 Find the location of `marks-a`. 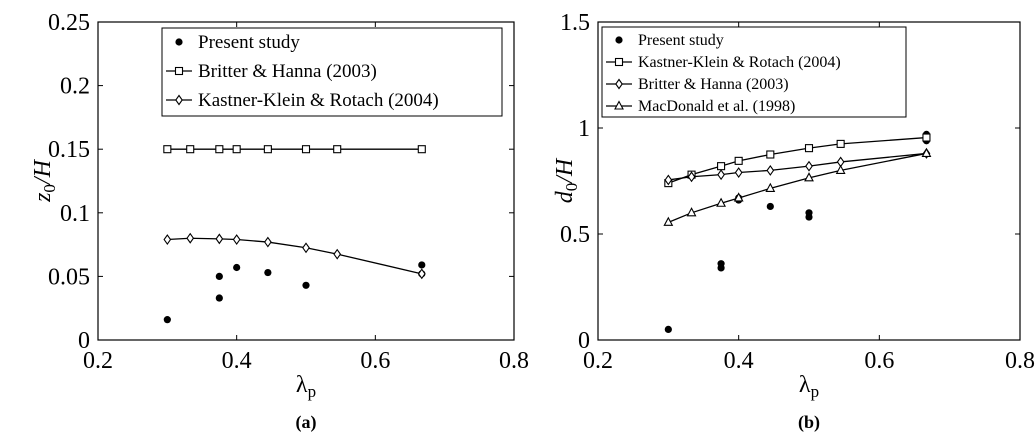

marks-a is located at coordinates (294, 234).